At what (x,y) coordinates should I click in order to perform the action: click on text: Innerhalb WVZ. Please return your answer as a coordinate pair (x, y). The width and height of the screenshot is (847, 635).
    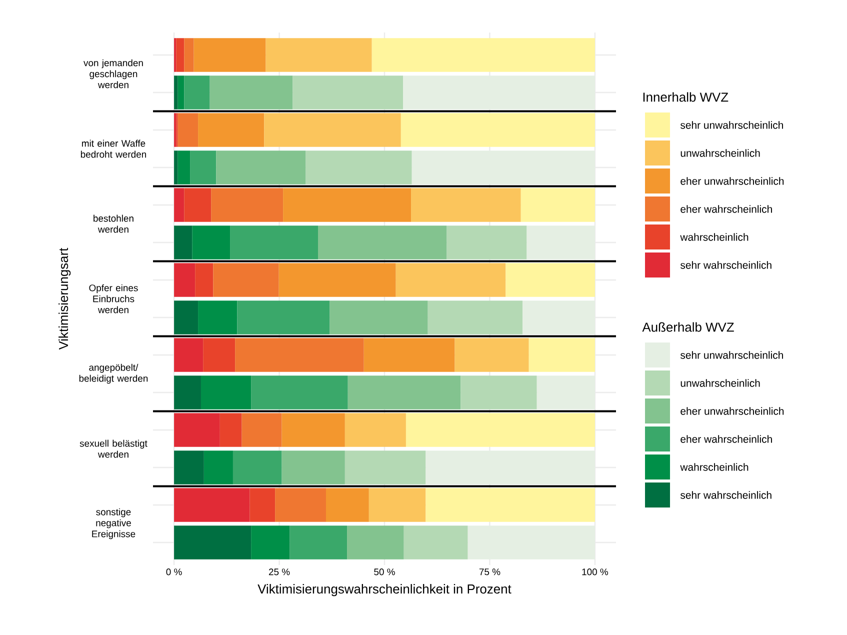
    Looking at the image, I should click on (685, 97).